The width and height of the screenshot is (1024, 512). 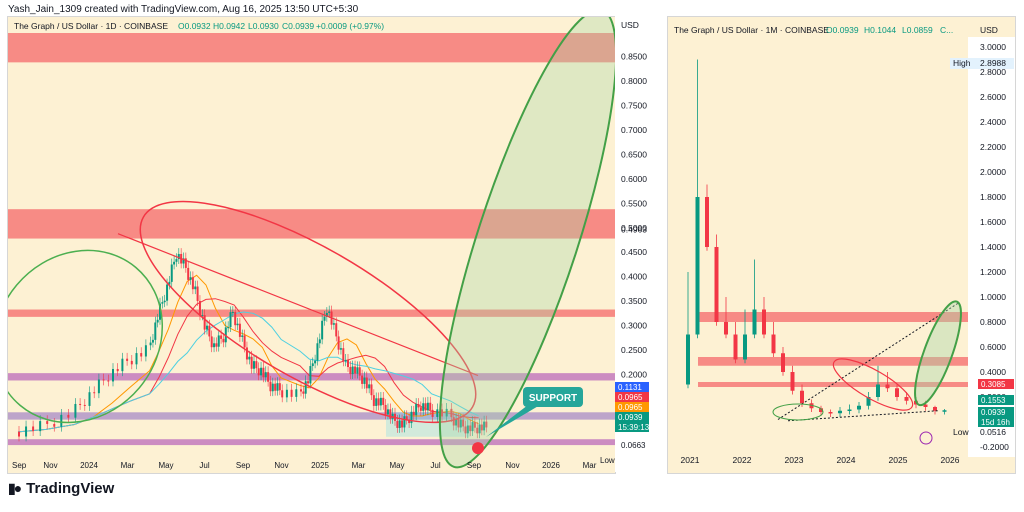 What do you see at coordinates (842, 30) in the screenshot?
I see `ohlc-open-right: O0.0939` at bounding box center [842, 30].